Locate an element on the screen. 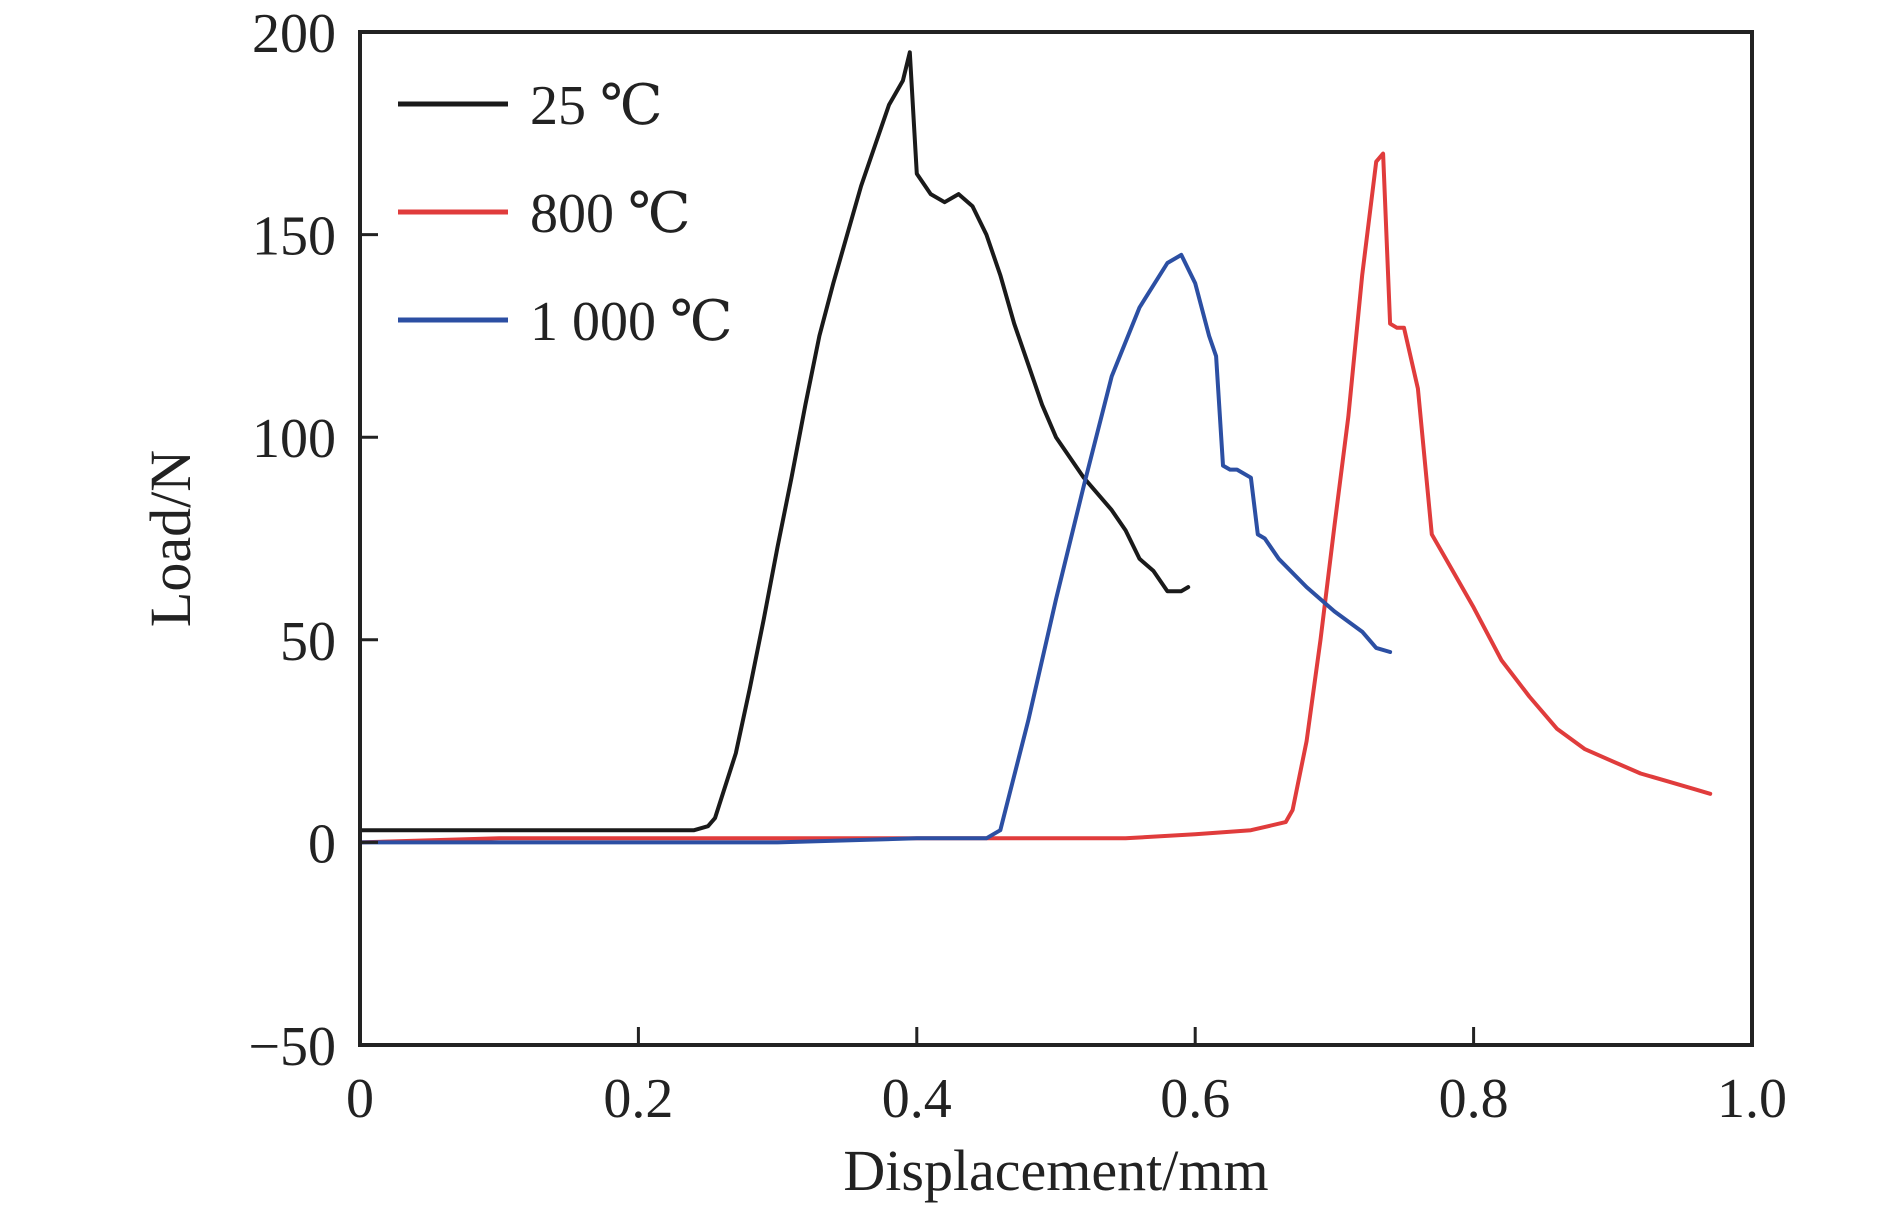 The height and width of the screenshot is (1217, 1890). x-tick-label: 0.2 is located at coordinates (638, 1099).